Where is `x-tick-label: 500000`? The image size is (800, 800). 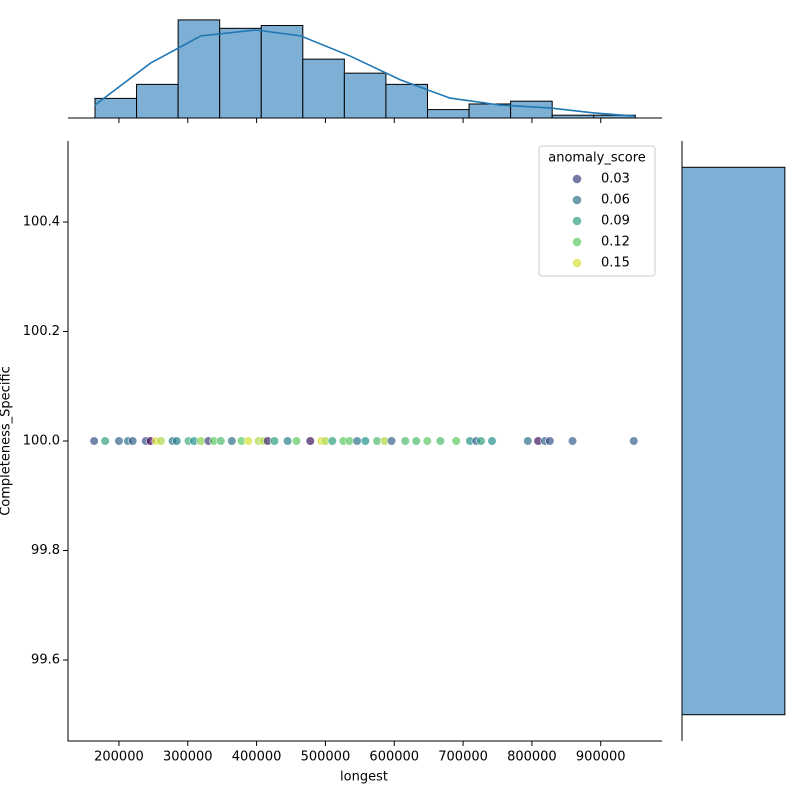 x-tick-label: 500000 is located at coordinates (326, 757).